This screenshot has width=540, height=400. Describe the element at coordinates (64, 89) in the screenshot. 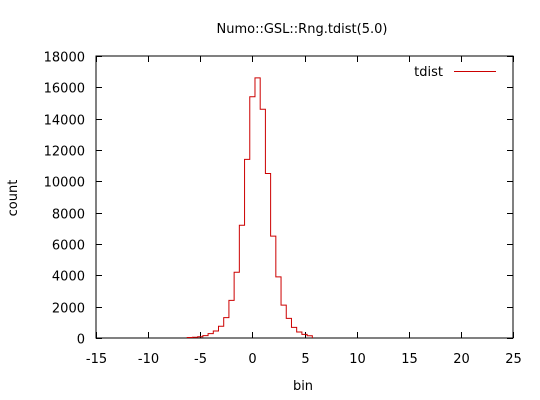

I see `y-tick-label: 16000` at that location.